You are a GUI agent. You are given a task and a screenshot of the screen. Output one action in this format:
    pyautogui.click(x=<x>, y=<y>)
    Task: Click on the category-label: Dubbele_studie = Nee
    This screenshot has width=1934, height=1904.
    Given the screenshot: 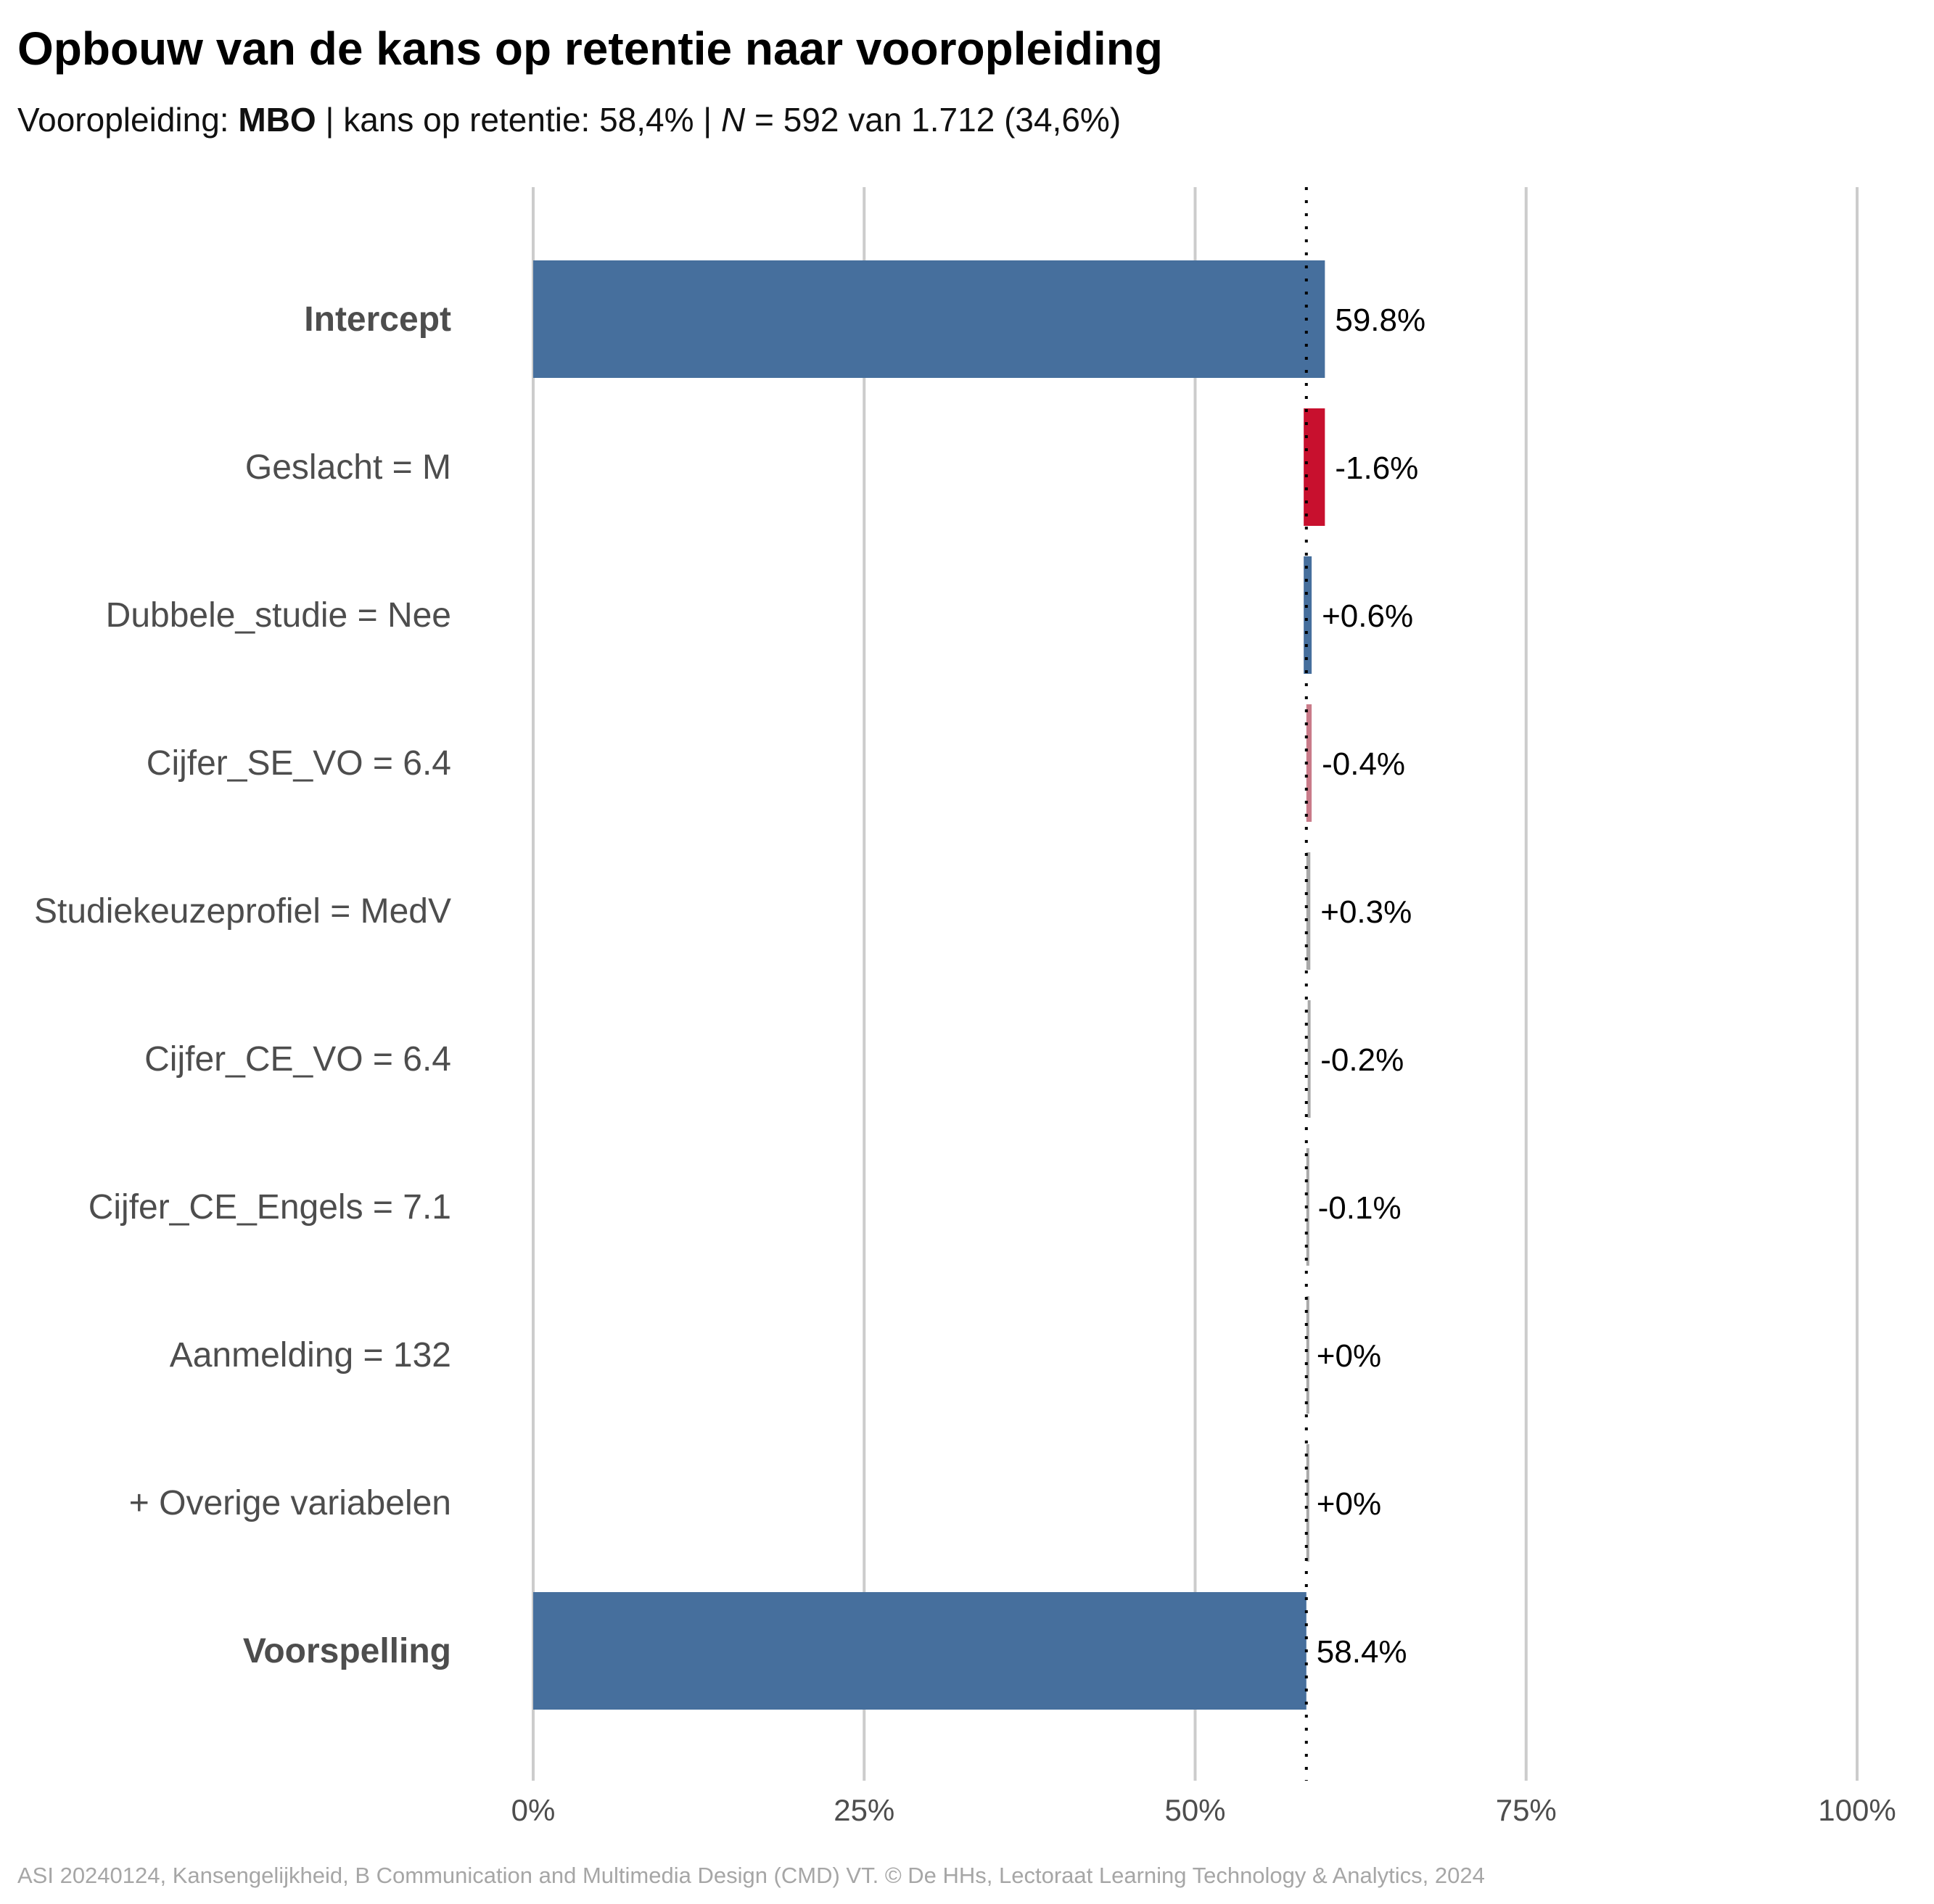 What is the action you would take?
    pyautogui.click(x=279, y=615)
    